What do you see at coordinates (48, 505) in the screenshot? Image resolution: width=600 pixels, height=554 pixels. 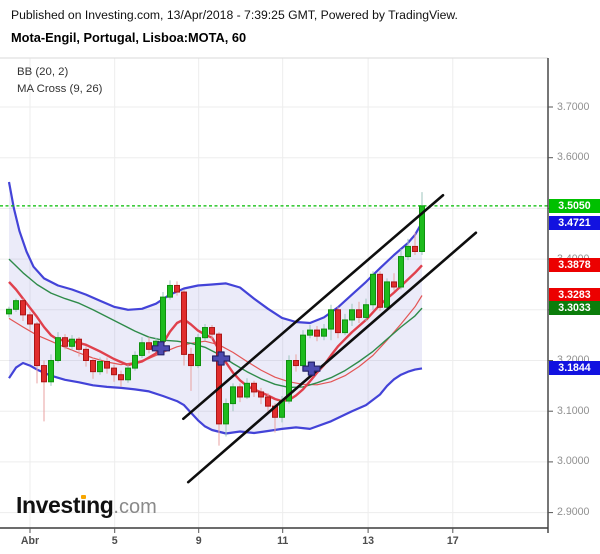 I see `logo-text: Invest` at bounding box center [48, 505].